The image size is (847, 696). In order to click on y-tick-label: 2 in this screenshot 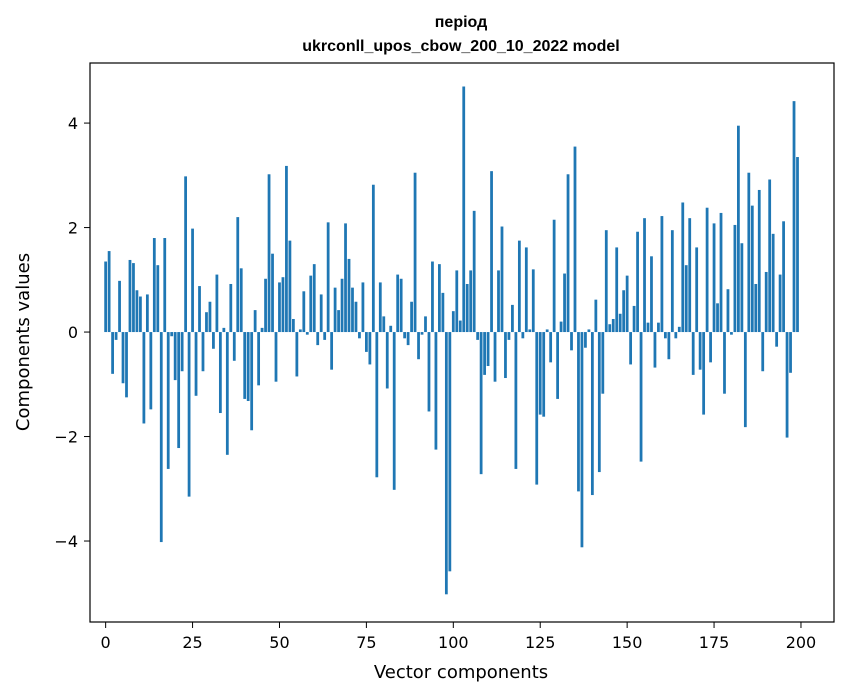, I will do `click(73, 228)`.